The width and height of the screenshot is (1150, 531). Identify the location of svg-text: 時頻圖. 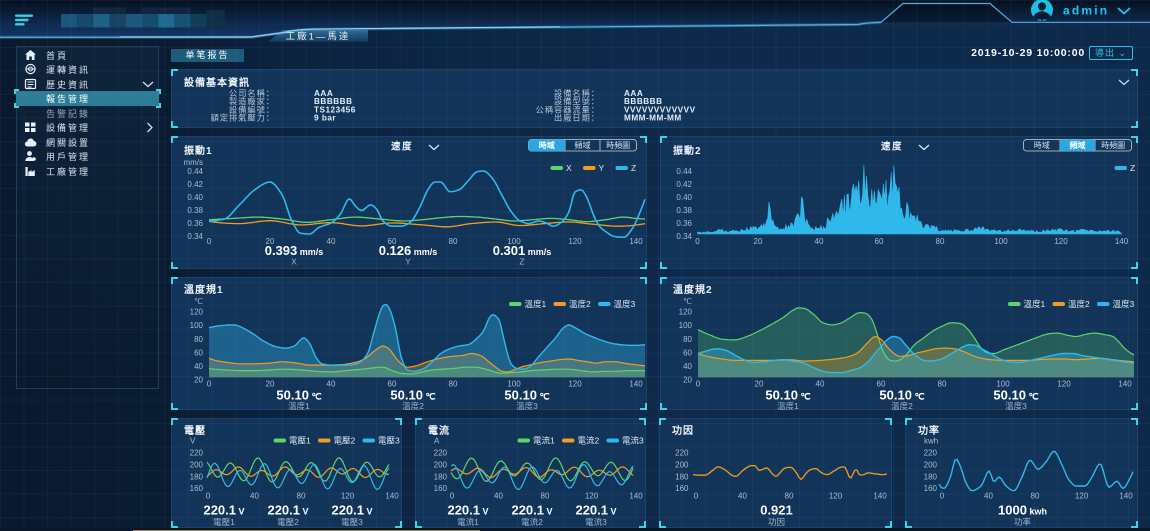
(618, 145).